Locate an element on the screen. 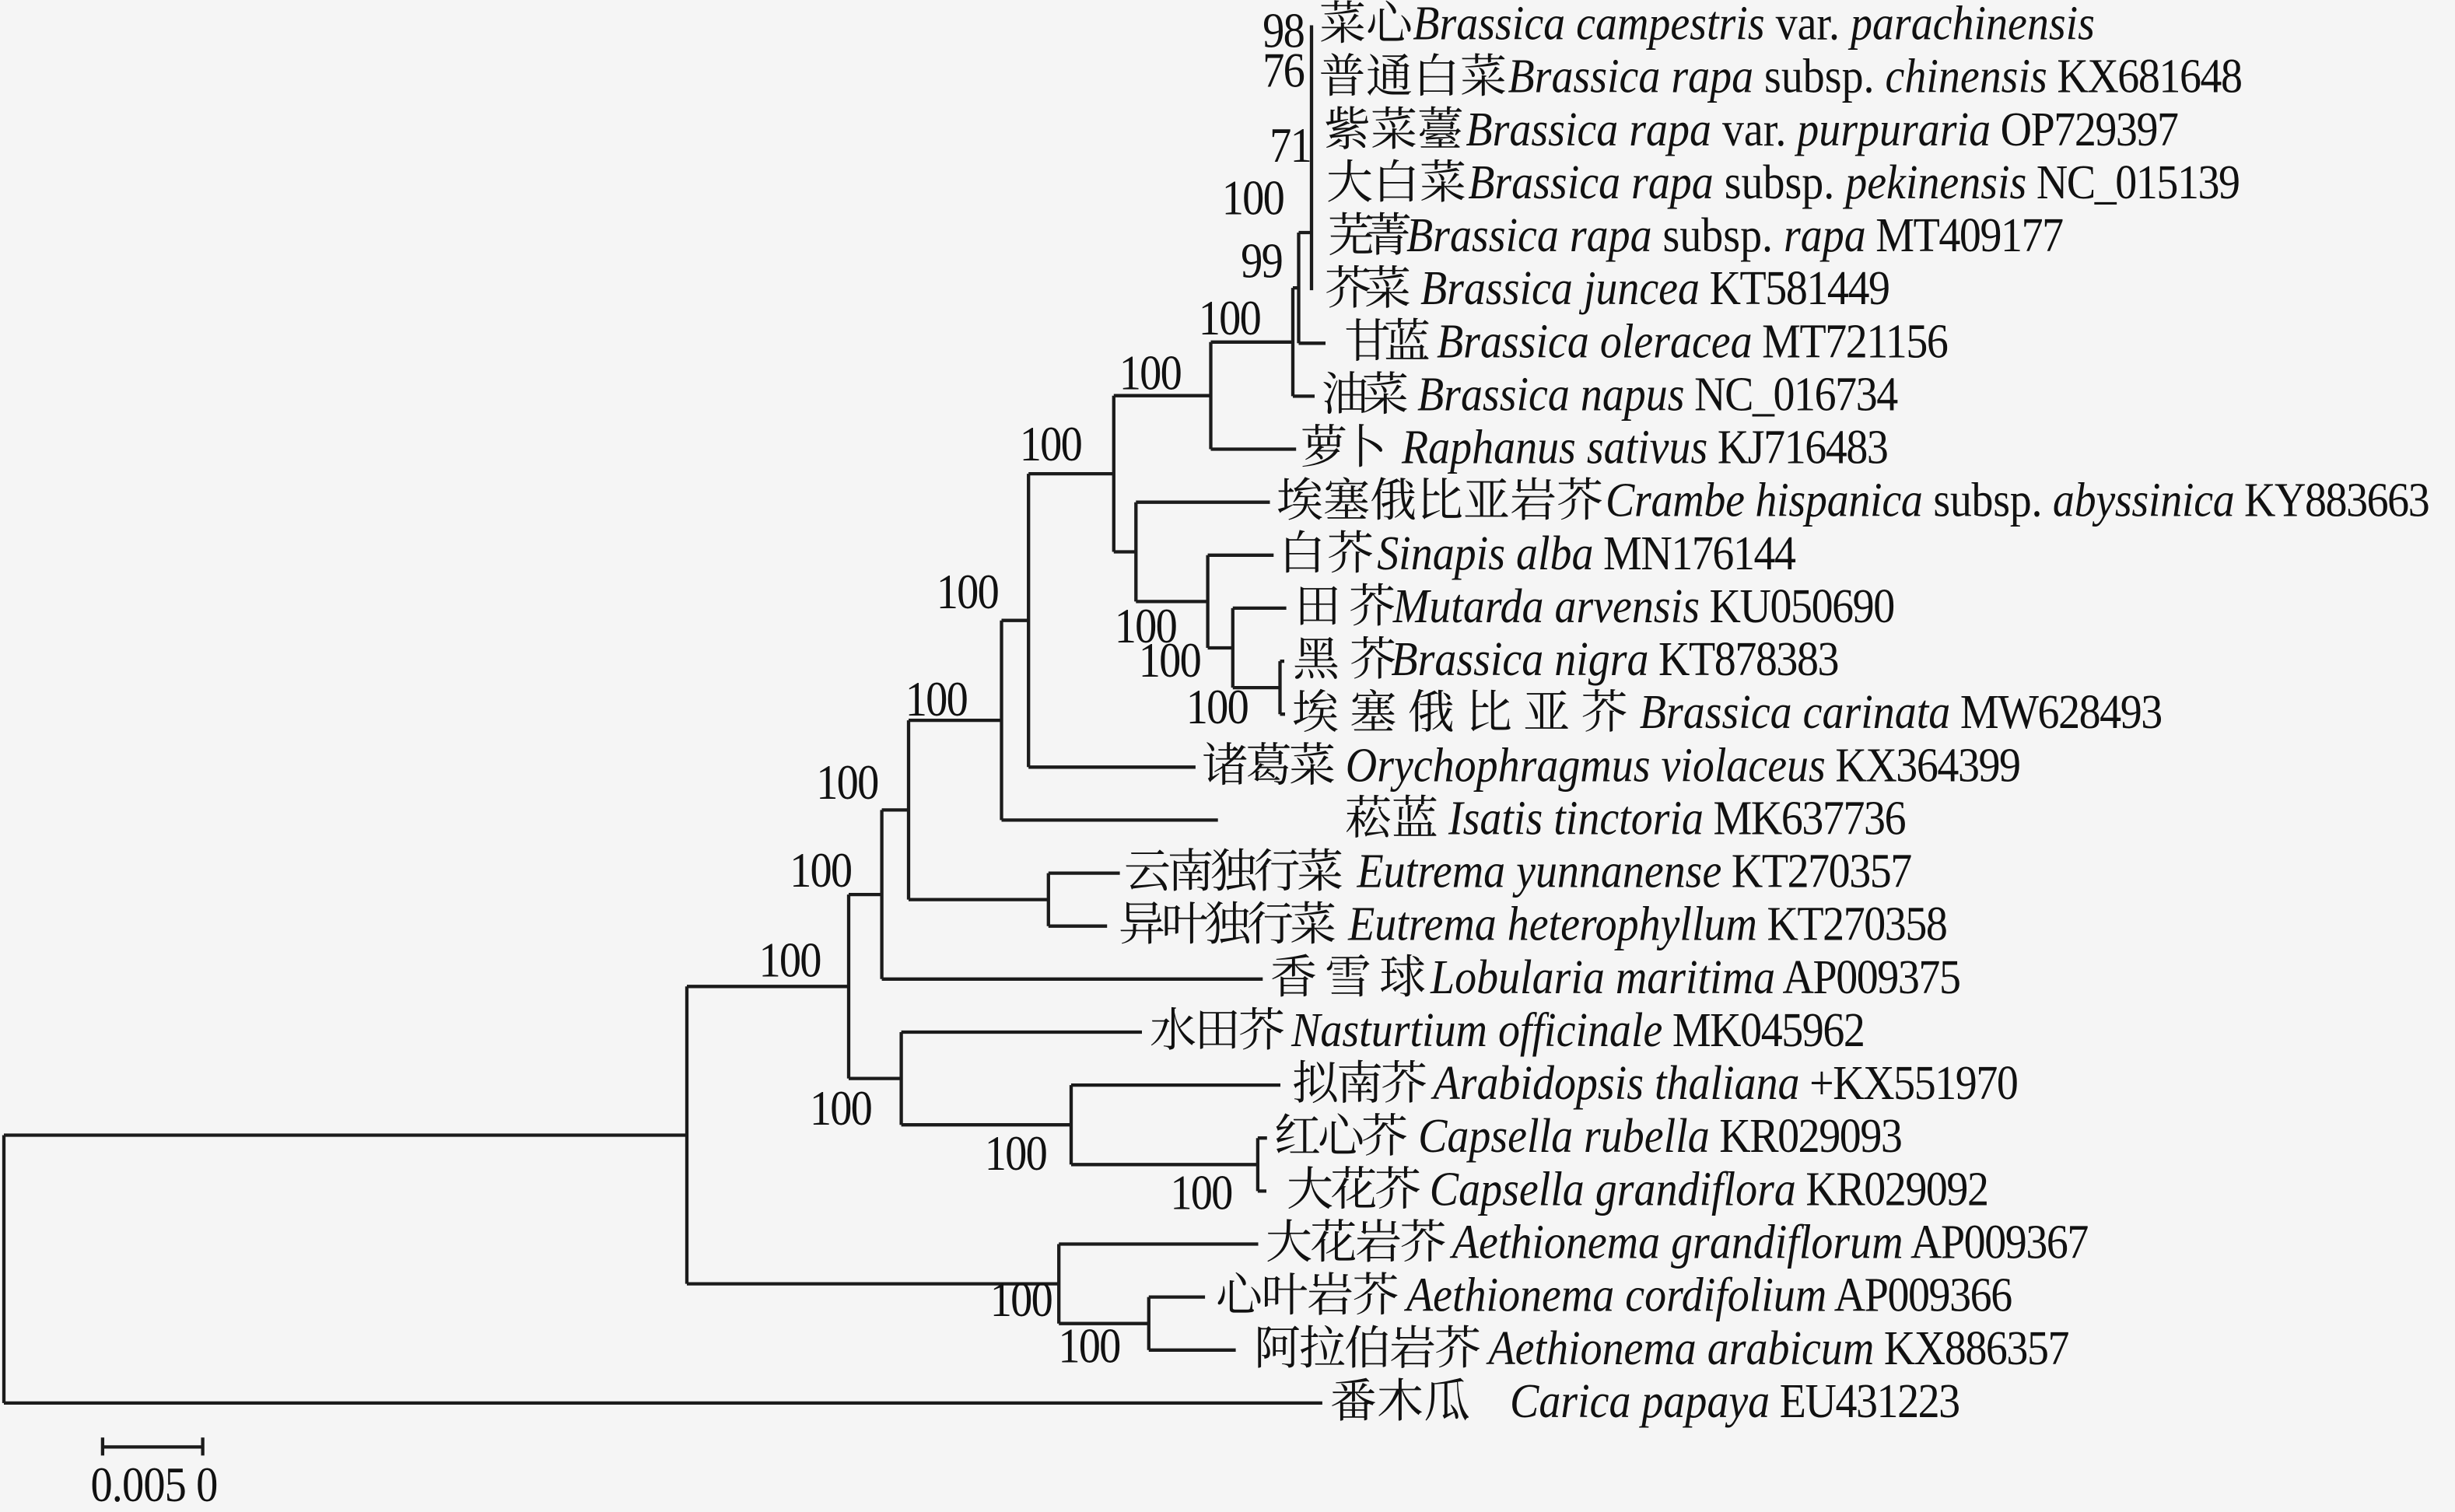  svg-text:Orychophragmus violaceus KX364: Orychophragmus violaceus KX364399 is located at coordinates (1683, 764).